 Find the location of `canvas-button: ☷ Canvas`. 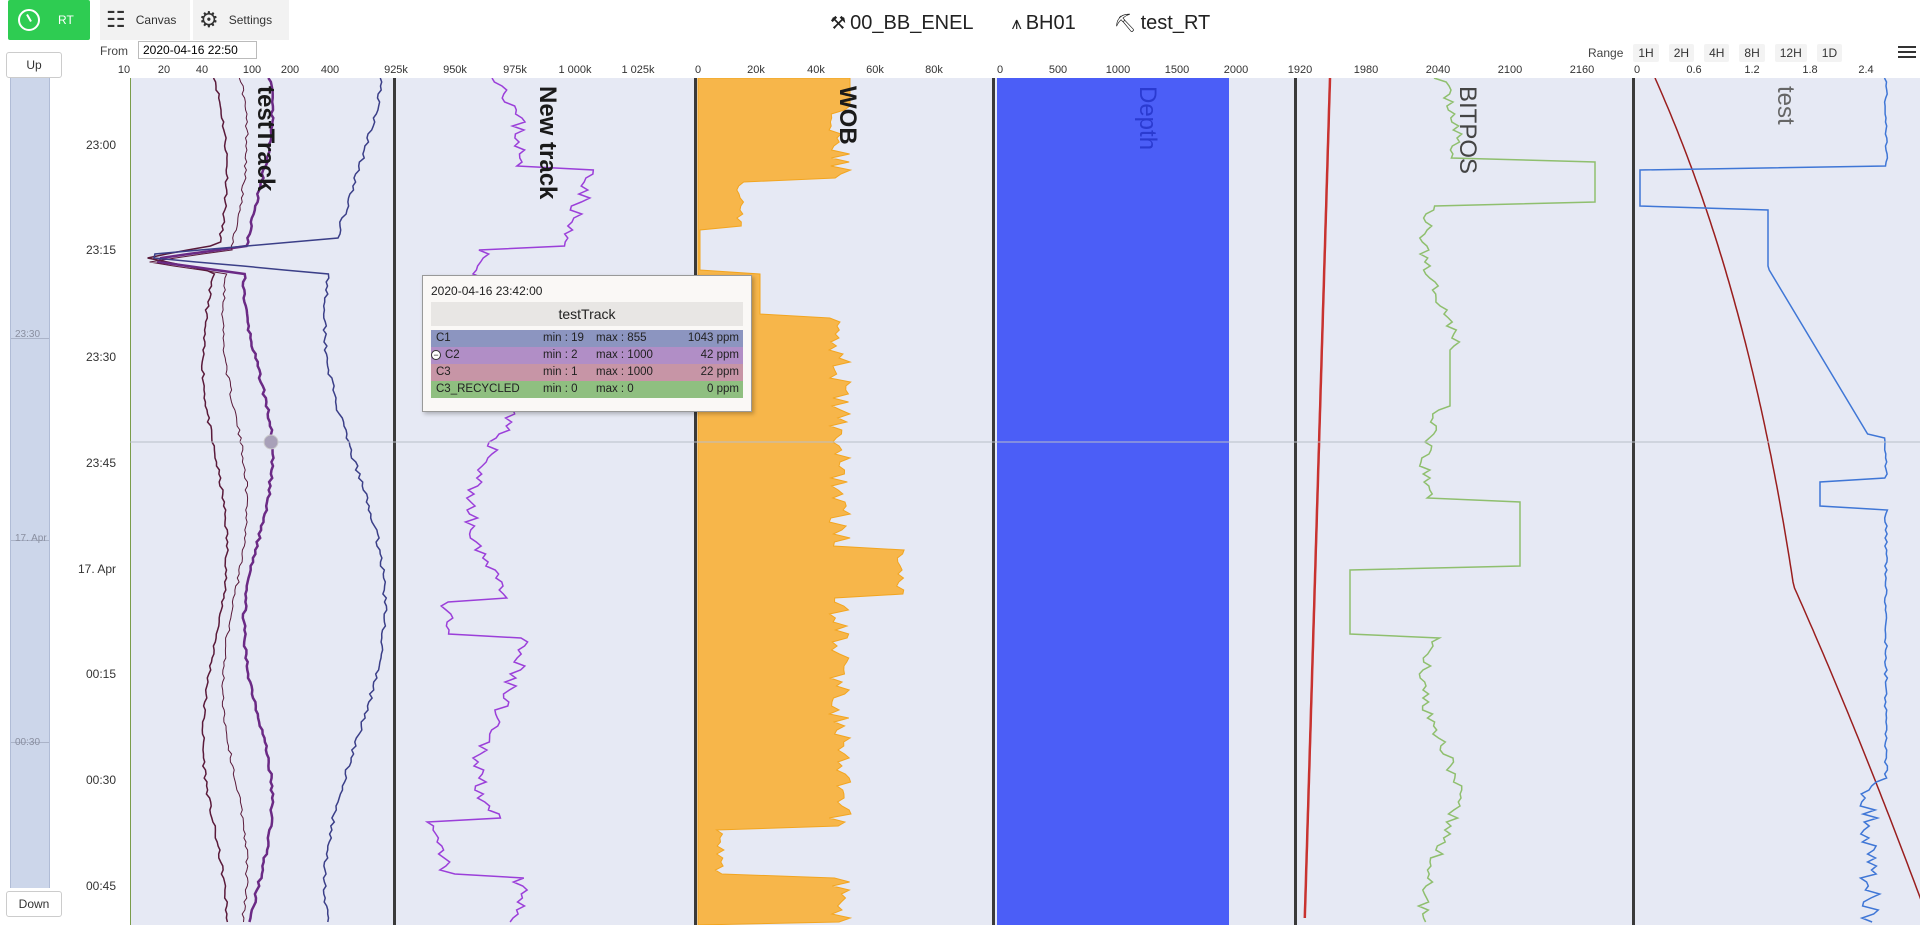

canvas-button: ☷ Canvas is located at coordinates (145, 20).